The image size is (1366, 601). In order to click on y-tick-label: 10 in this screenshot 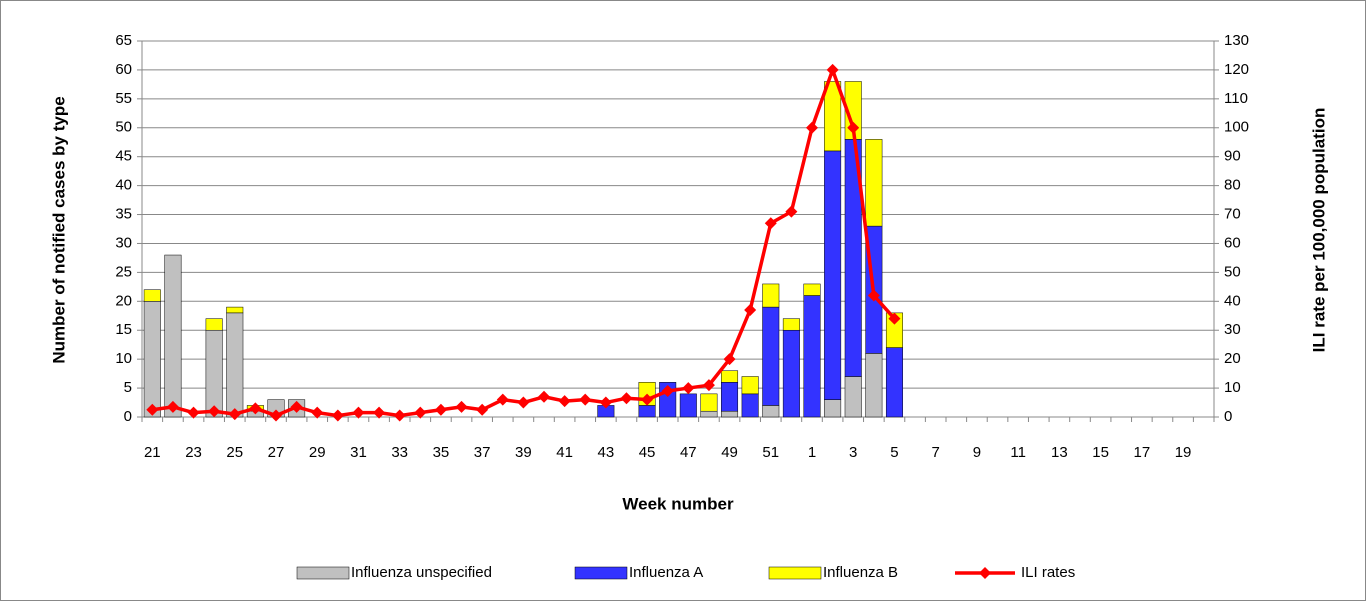, I will do `click(123, 358)`.